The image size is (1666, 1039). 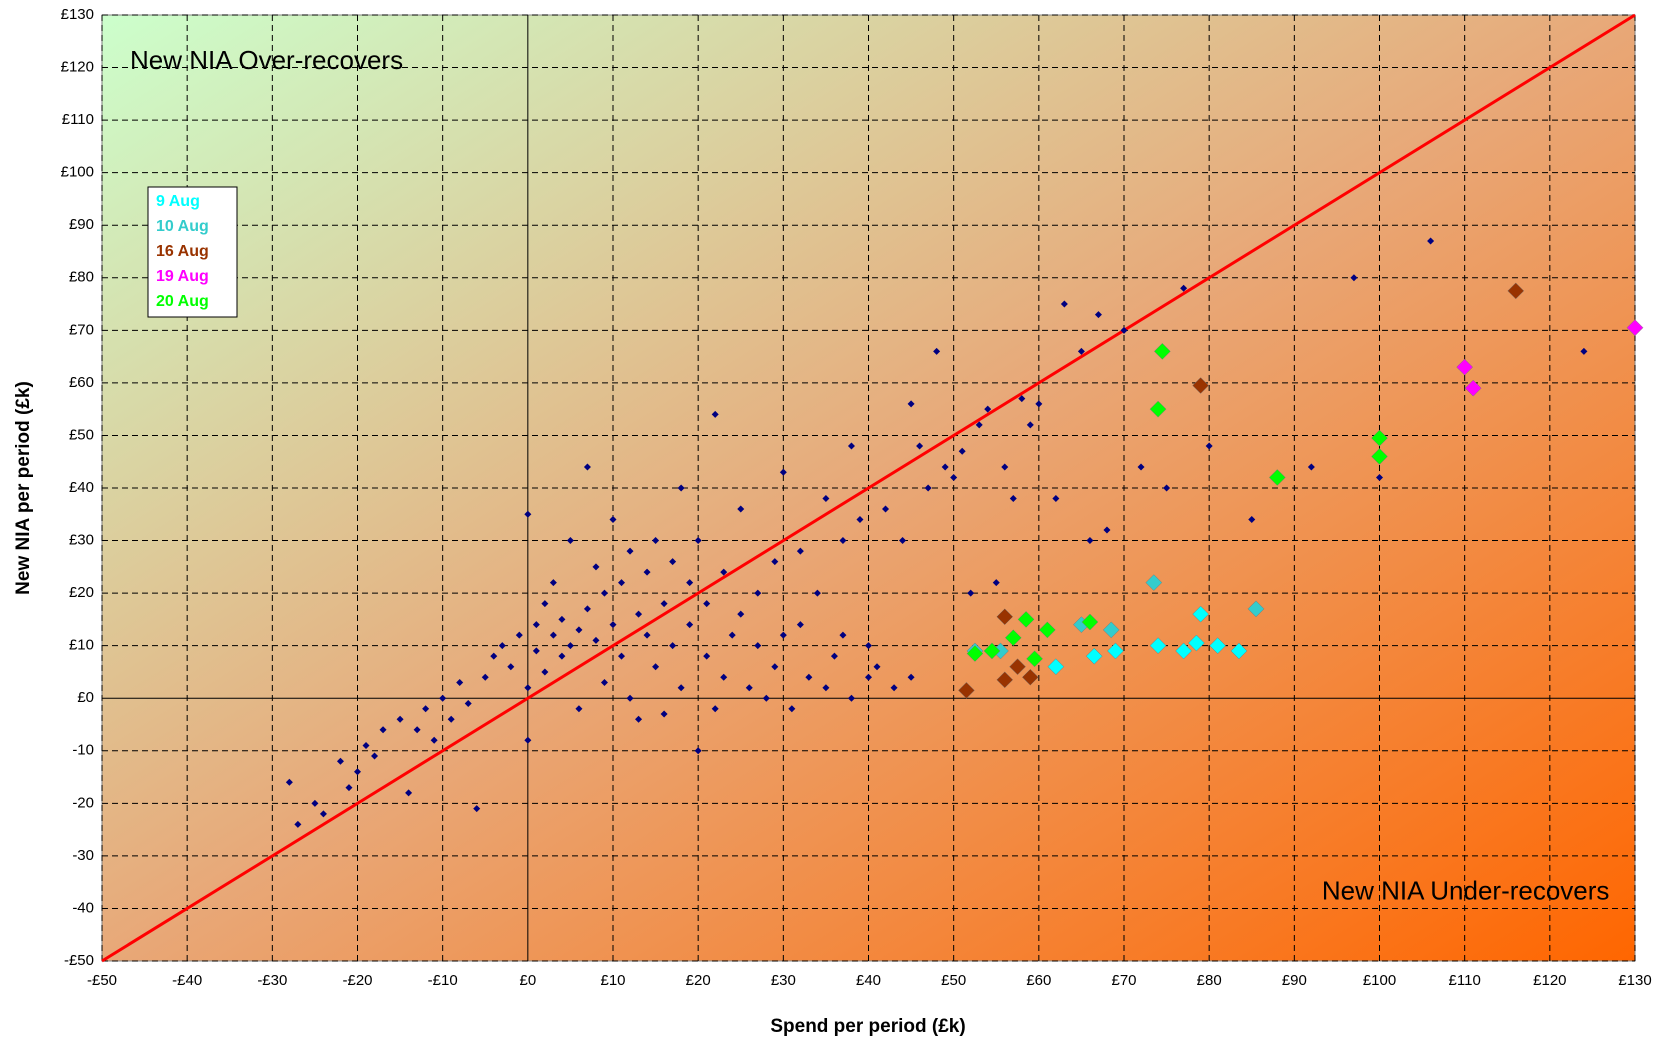 I want to click on x-tick-label: -£50, so click(x=102, y=980).